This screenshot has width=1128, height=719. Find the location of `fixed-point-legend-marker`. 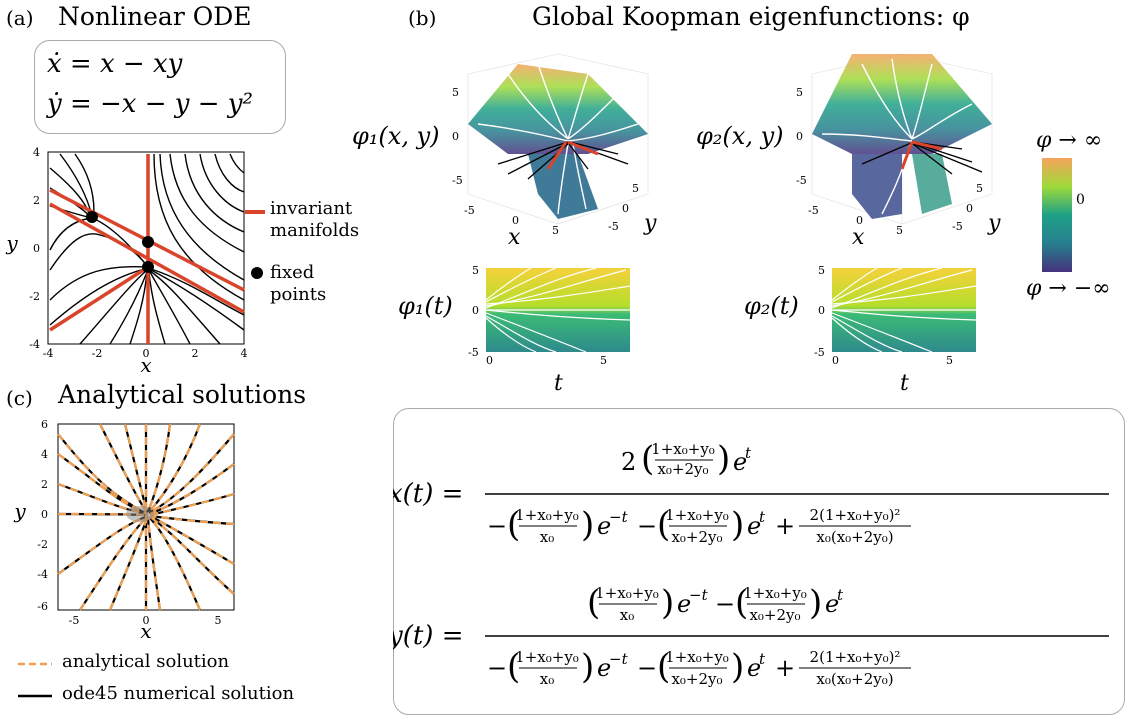

fixed-point-legend-marker is located at coordinates (257, 273).